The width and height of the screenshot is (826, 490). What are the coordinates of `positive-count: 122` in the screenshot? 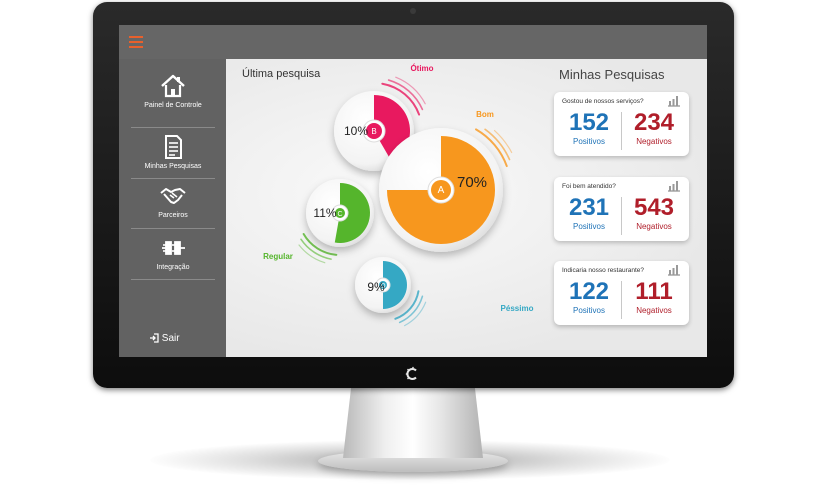 It's located at (589, 291).